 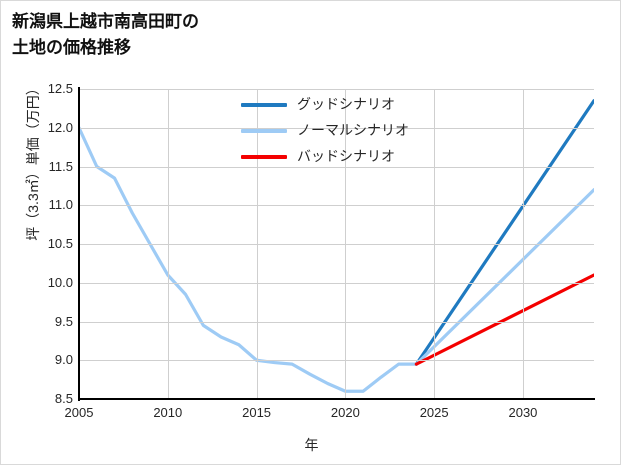 What do you see at coordinates (63, 398) in the screenshot?
I see `y-axis-tick-label: 8.5` at bounding box center [63, 398].